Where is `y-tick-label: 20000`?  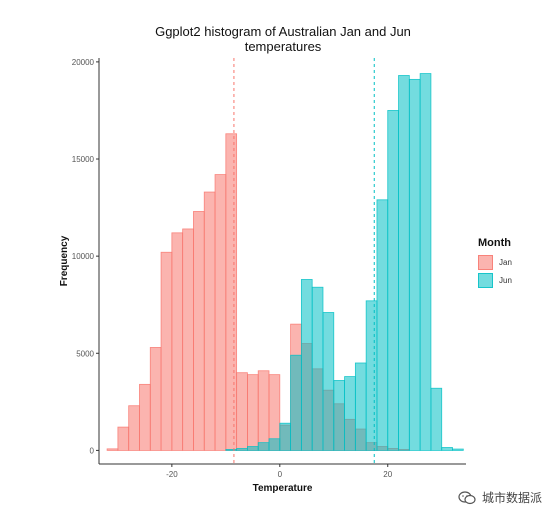
y-tick-label: 20000 is located at coordinates (83, 62).